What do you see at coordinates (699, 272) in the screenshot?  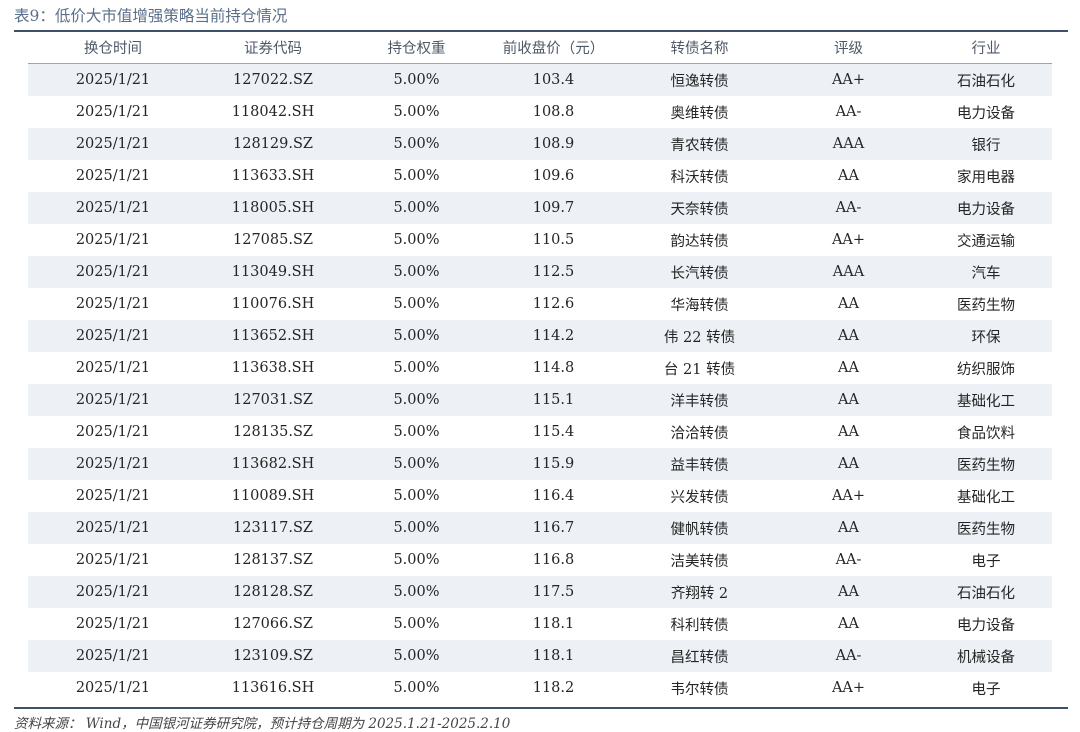 I see `cell-bond-name: 长汽转债` at bounding box center [699, 272].